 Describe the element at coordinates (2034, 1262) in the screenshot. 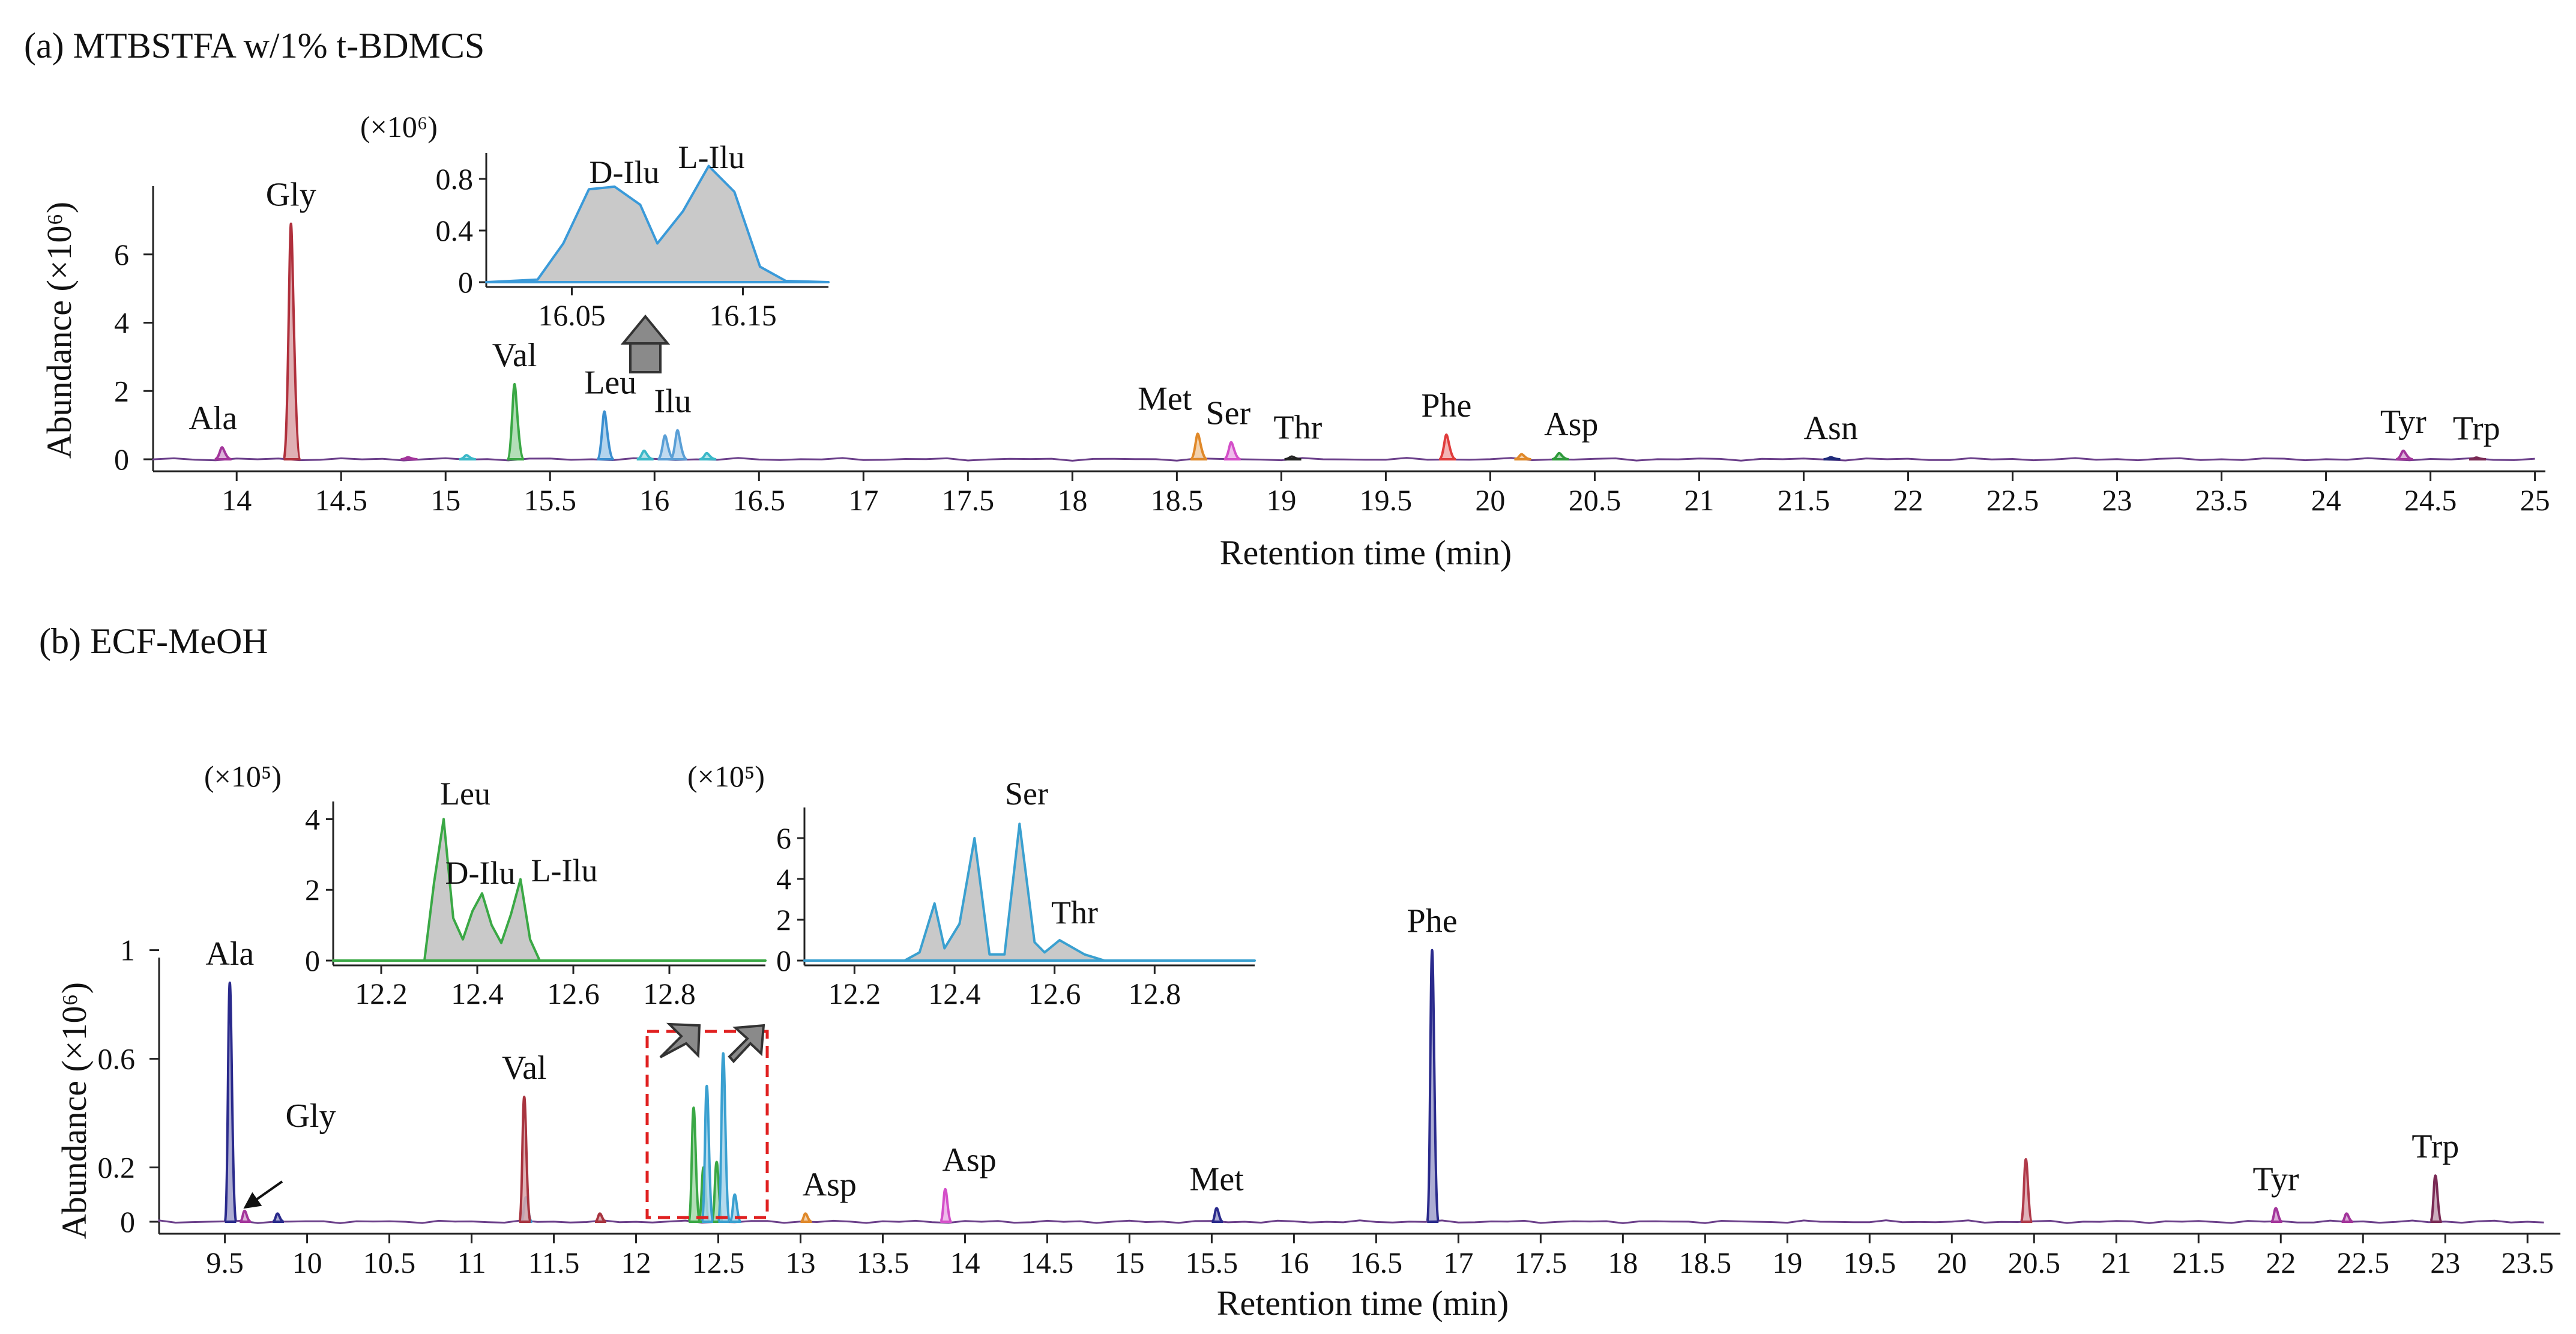

I see `panel-b-x-tick-label: 20.5` at that location.